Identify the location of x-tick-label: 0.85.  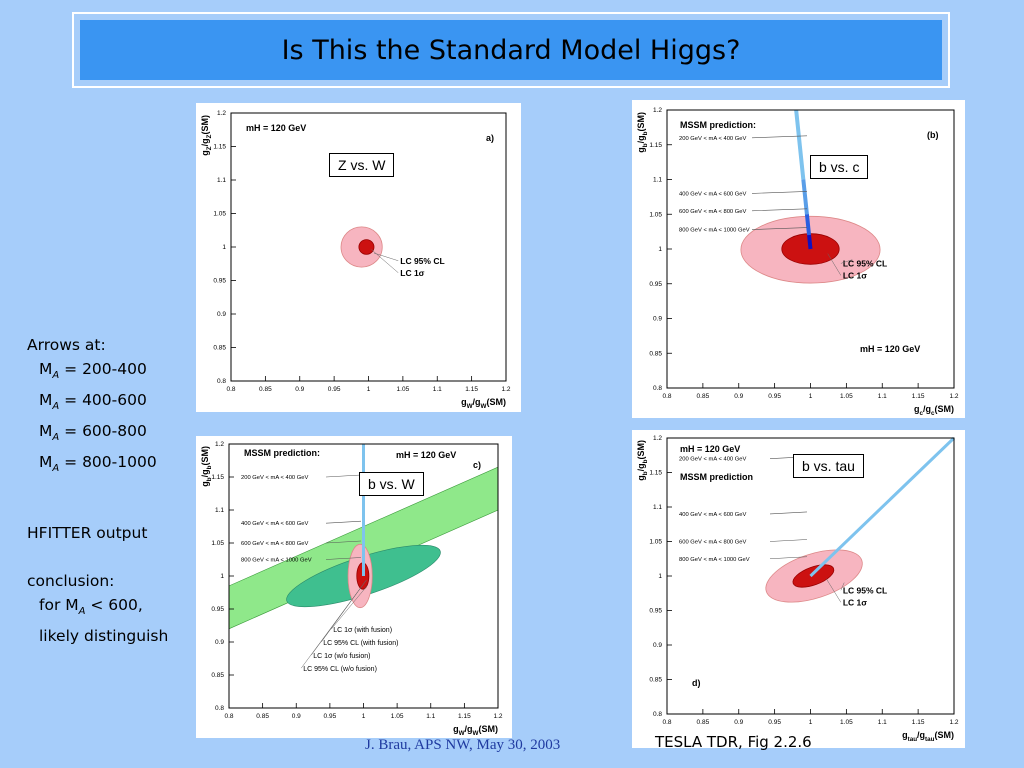
(262, 716).